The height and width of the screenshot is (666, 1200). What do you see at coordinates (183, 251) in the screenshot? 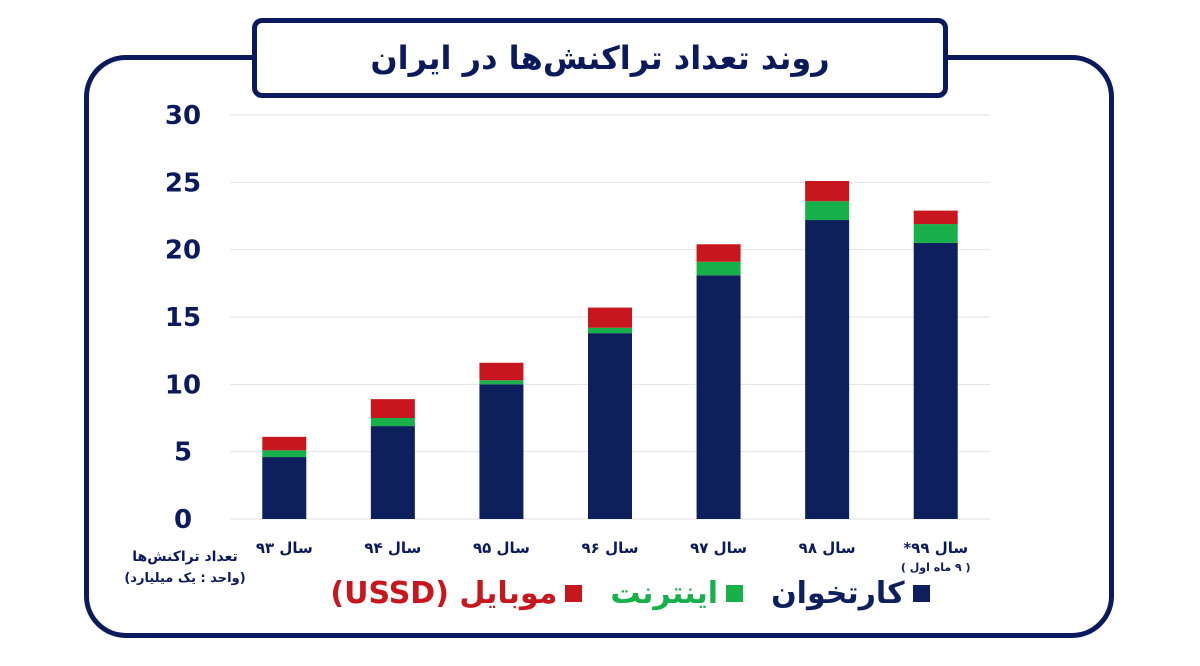
I see `y-tick-label: 20` at bounding box center [183, 251].